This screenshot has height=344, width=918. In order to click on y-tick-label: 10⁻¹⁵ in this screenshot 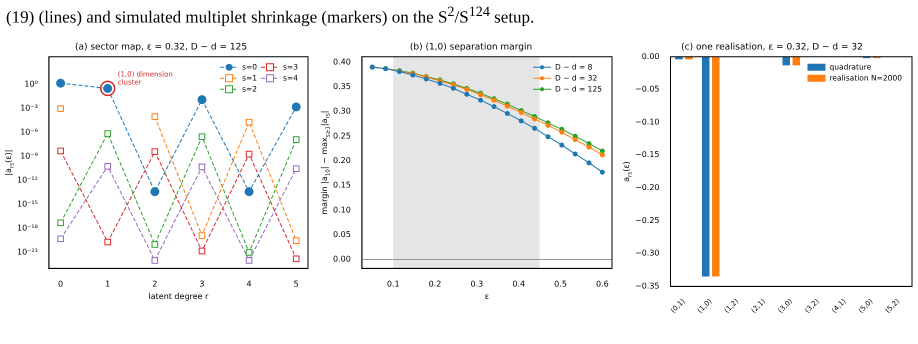, I will do `click(27, 204)`.